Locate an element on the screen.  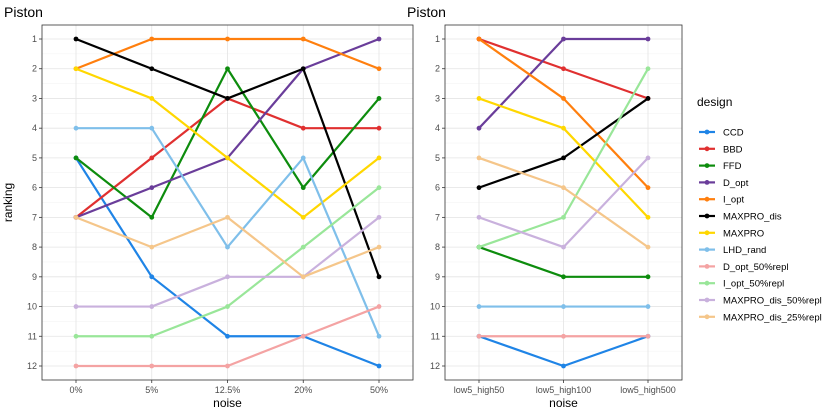
y-tick-label: 3 is located at coordinates (437, 98).